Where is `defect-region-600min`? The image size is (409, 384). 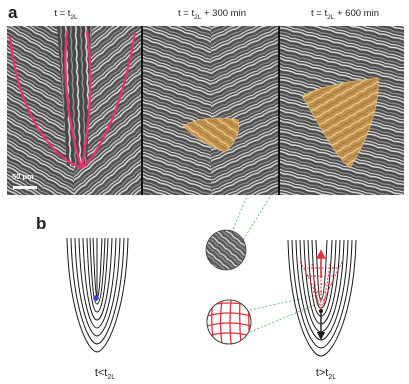
defect-region-600min is located at coordinates (340, 123).